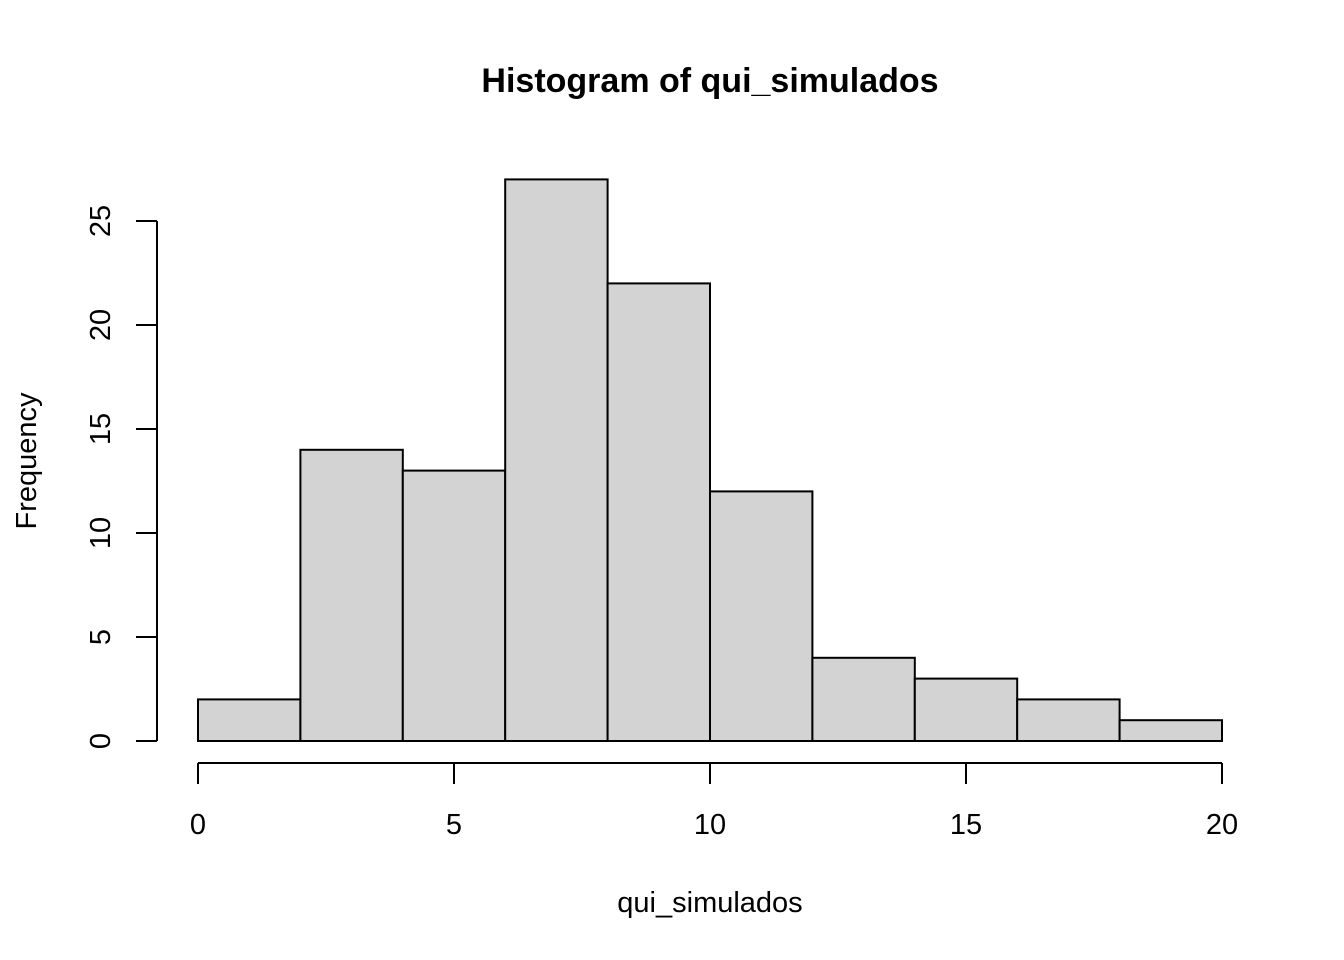  What do you see at coordinates (27, 461) in the screenshot?
I see `y-axis-label: Frequency` at bounding box center [27, 461].